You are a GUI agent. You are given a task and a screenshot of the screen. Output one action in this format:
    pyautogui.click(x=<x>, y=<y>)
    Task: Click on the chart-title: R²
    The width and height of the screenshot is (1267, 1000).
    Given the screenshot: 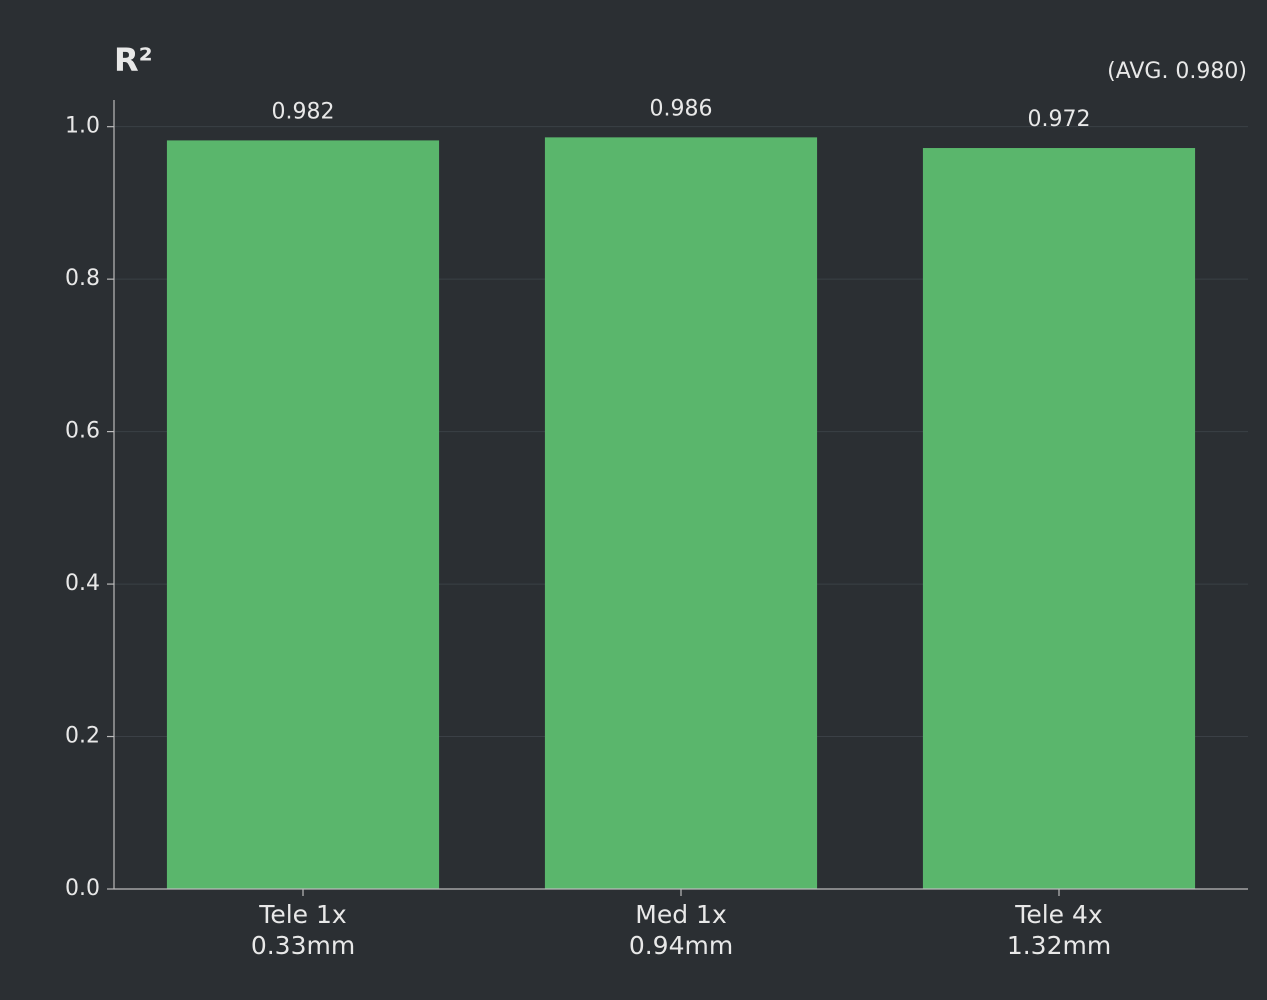 What is the action you would take?
    pyautogui.click(x=133, y=60)
    